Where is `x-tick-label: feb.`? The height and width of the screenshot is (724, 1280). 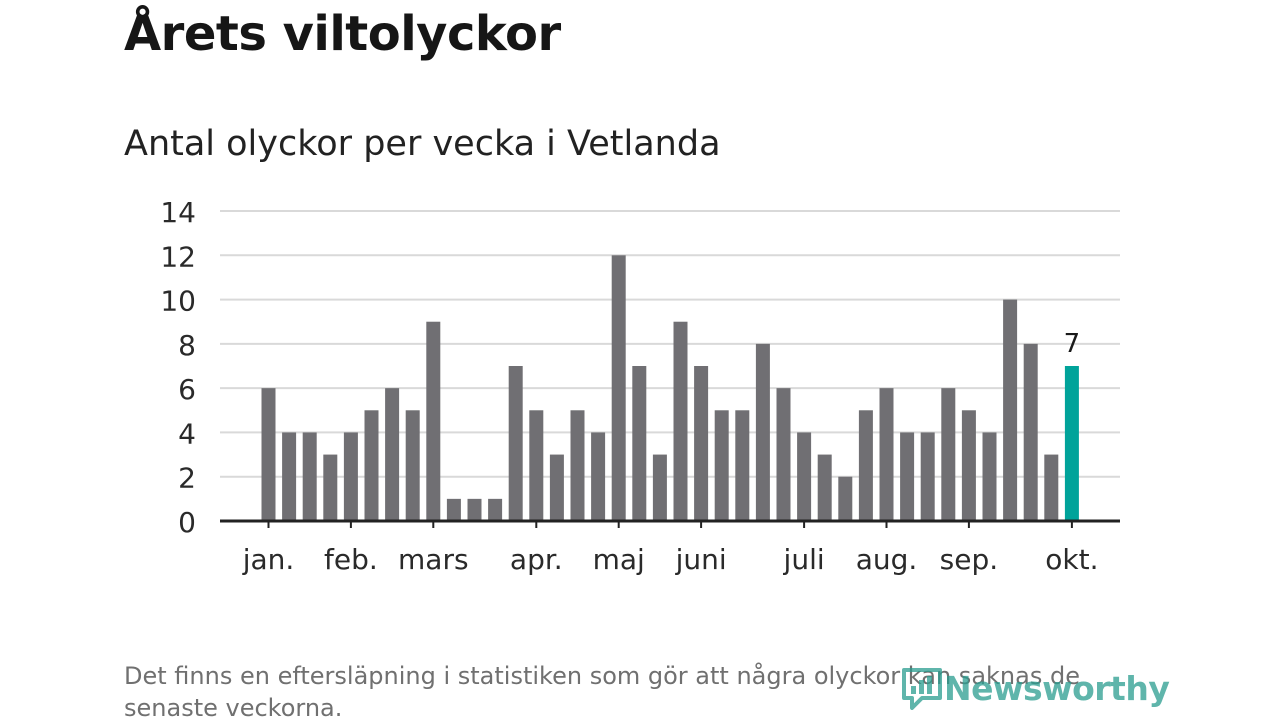 x-tick-label: feb. is located at coordinates (351, 559).